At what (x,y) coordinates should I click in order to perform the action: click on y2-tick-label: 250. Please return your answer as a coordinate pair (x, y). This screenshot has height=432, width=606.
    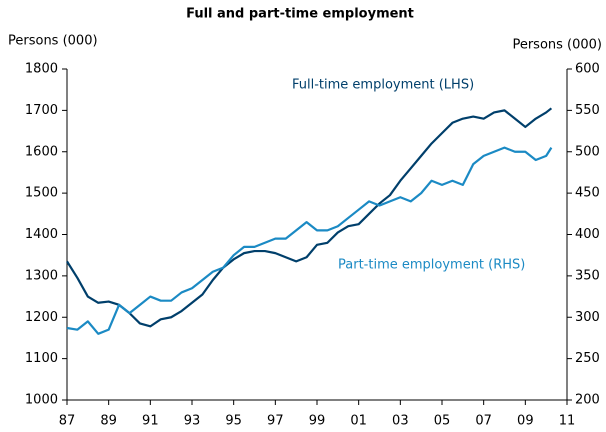
    Looking at the image, I should click on (587, 358).